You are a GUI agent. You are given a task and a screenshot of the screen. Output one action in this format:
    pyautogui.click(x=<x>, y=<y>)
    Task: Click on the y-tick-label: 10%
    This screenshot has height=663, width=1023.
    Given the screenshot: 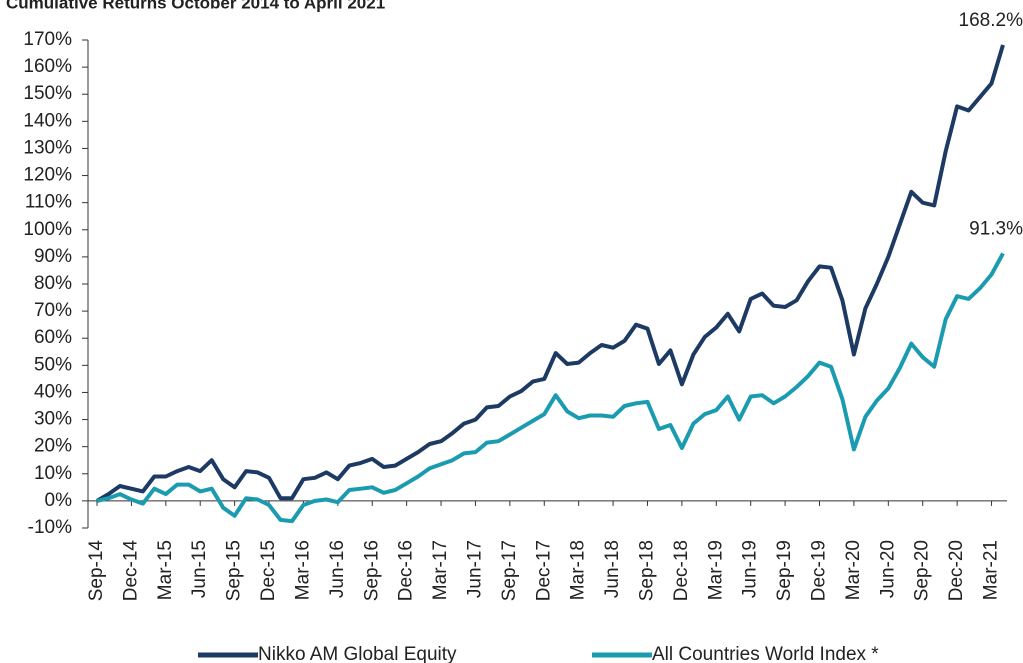 What is the action you would take?
    pyautogui.click(x=53, y=473)
    